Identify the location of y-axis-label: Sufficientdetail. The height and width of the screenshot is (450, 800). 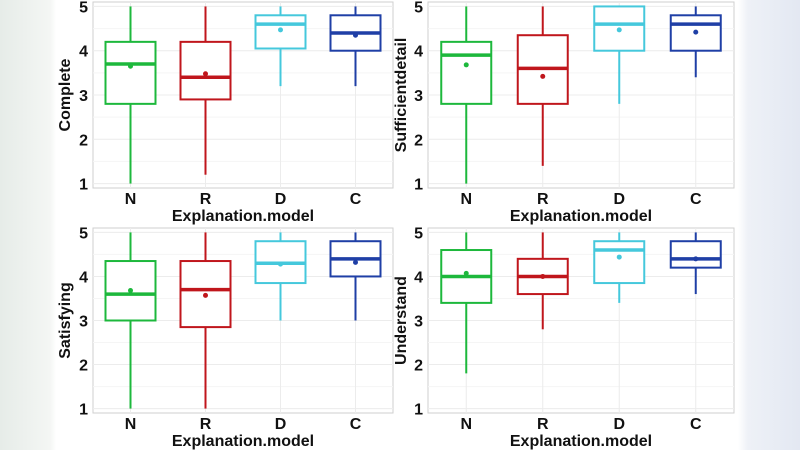
(401, 95).